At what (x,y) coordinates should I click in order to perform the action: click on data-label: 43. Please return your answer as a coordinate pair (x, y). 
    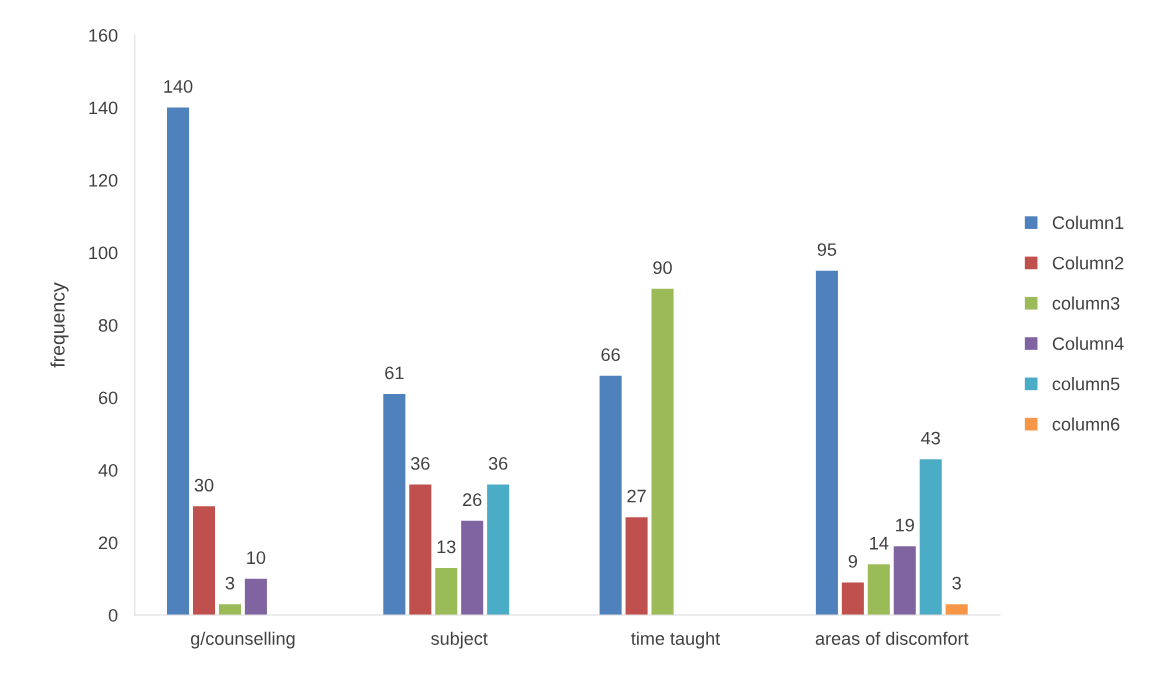
    Looking at the image, I should click on (930, 438).